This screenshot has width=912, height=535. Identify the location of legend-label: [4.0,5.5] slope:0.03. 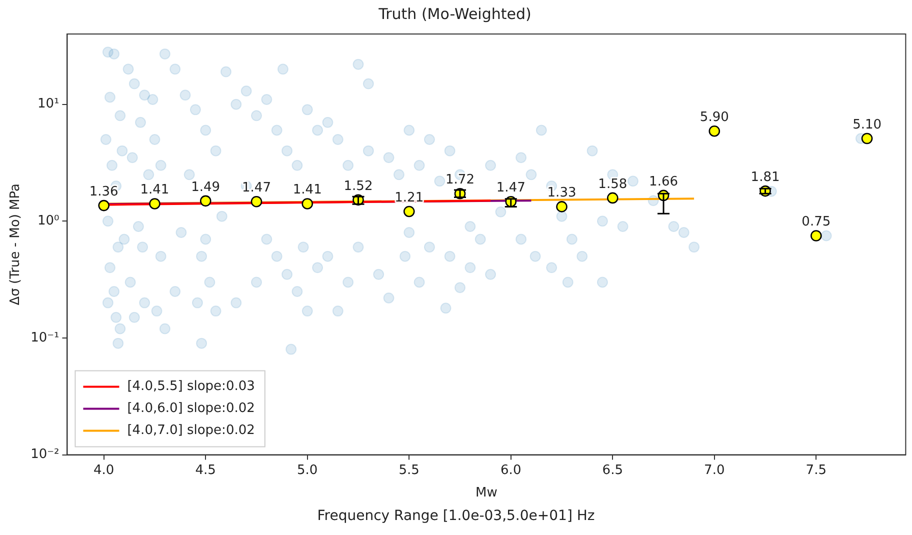
(191, 386).